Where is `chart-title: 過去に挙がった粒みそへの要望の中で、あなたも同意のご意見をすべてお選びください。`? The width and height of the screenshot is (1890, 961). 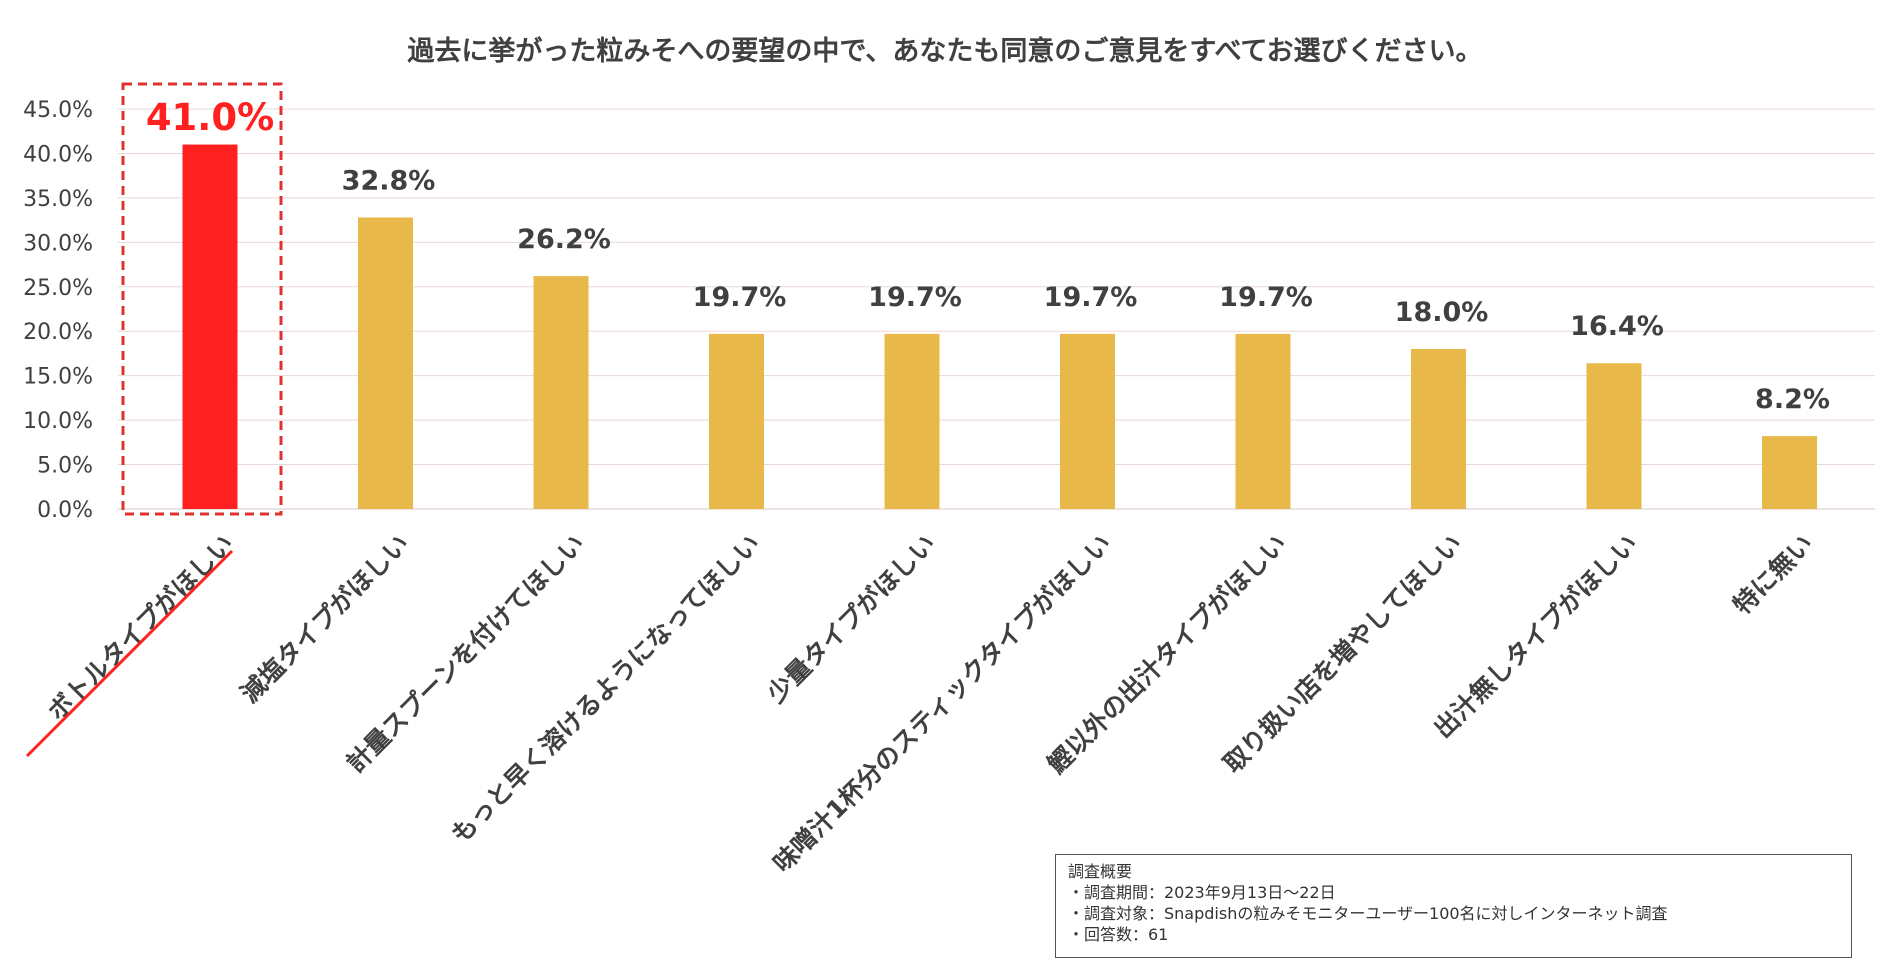
chart-title: 過去に挙がった粒みそへの要望の中で、あなたも同意のご意見をすべてお選びください。 is located at coordinates (944, 51).